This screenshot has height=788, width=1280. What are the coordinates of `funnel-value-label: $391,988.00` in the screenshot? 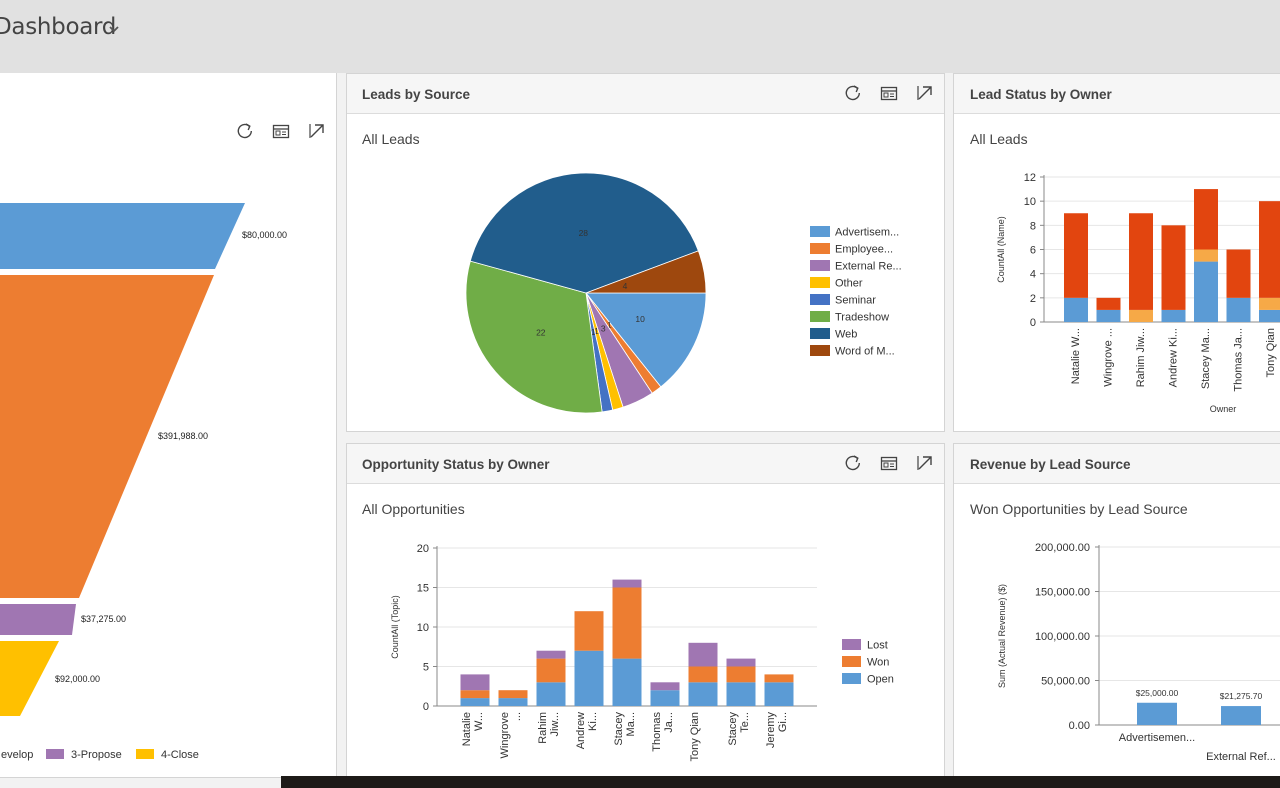 It's located at (183, 436).